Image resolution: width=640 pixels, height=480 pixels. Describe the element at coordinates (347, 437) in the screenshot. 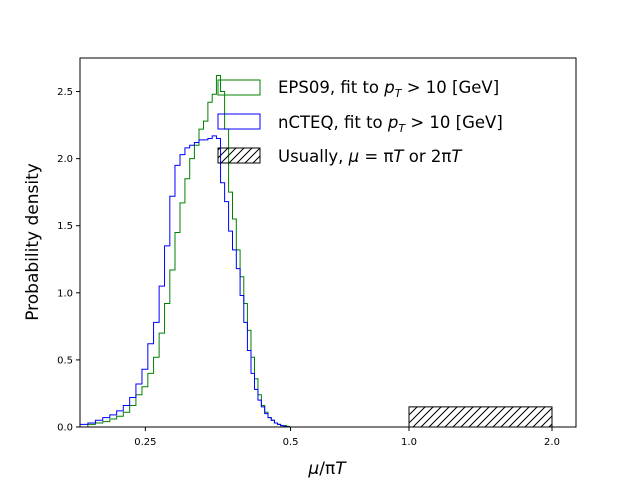

I see `x-axis-ticks: 0.25 0.5 1.0 2.0` at that location.